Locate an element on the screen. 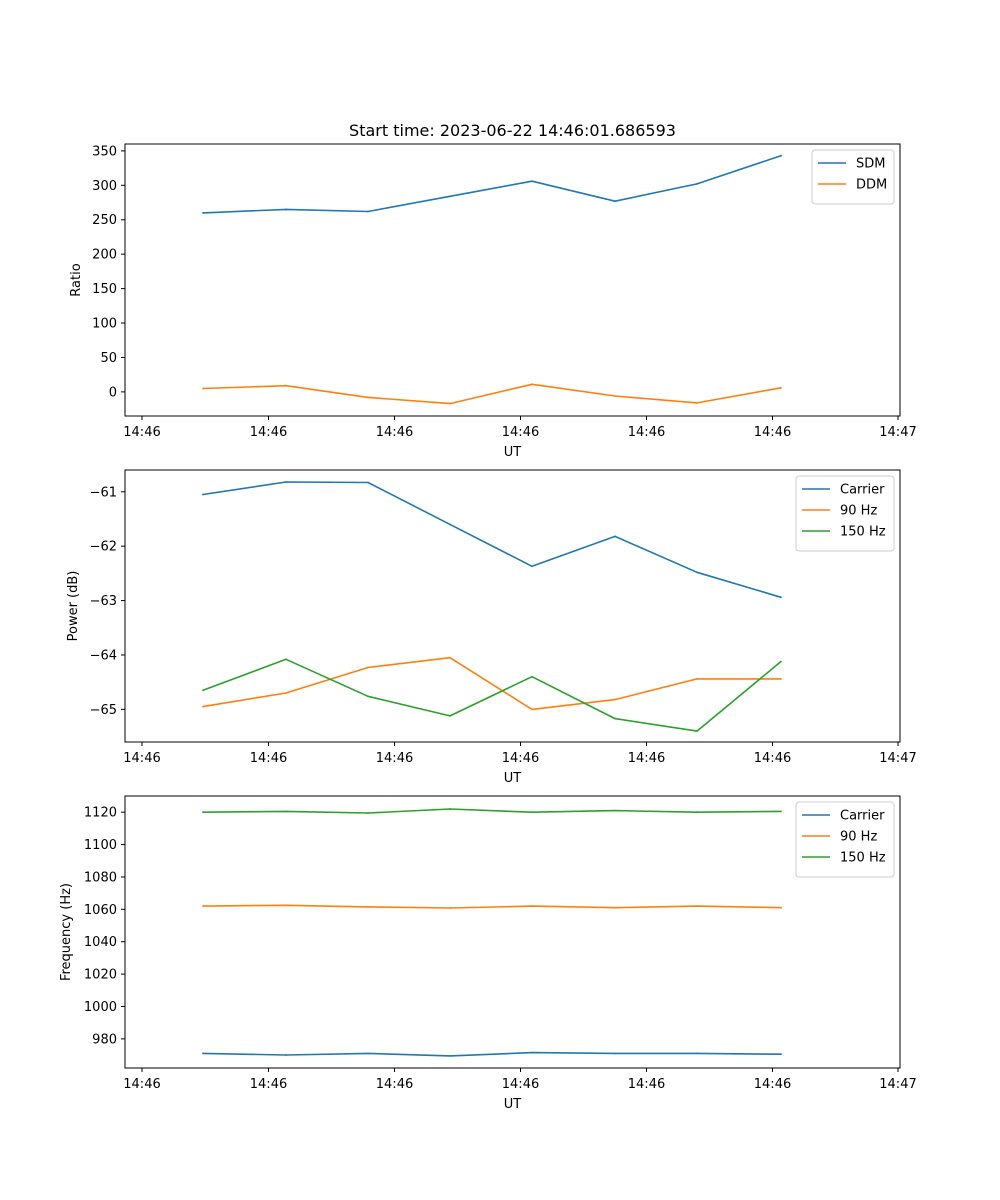  y-tick-label: 100 is located at coordinates (104, 324).